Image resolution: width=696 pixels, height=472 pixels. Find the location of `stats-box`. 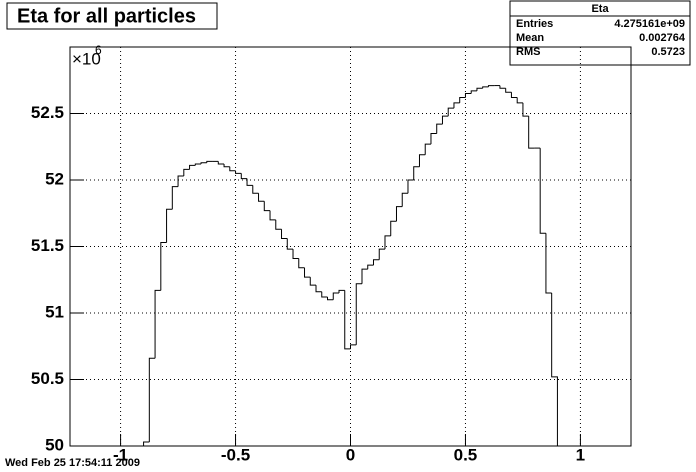

stats-box is located at coordinates (600, 33).